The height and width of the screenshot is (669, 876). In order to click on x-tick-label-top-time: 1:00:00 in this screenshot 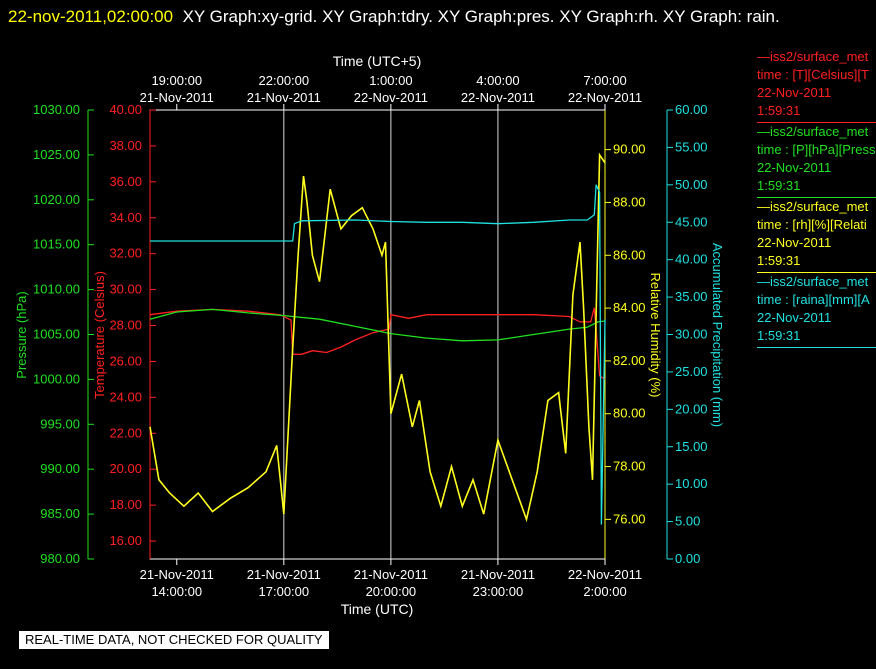, I will do `click(390, 80)`.